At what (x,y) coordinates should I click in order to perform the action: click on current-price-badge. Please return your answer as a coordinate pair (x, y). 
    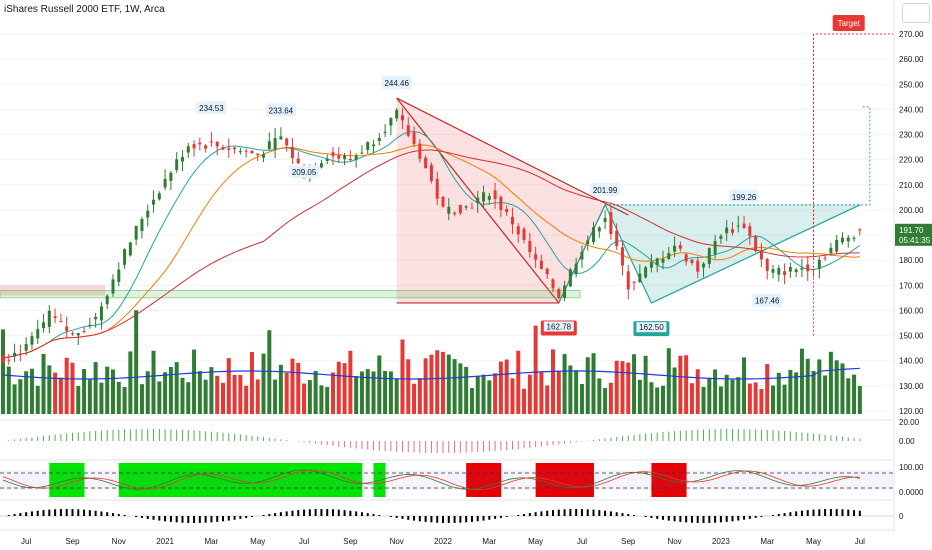
    Looking at the image, I should click on (913, 234).